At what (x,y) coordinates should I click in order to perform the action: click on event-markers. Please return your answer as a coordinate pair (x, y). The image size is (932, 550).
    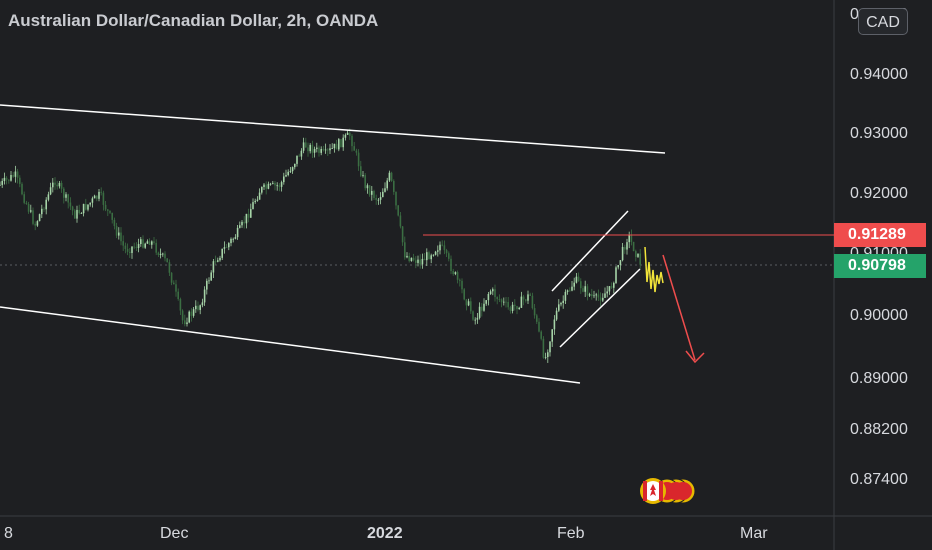
    Looking at the image, I should click on (668, 491).